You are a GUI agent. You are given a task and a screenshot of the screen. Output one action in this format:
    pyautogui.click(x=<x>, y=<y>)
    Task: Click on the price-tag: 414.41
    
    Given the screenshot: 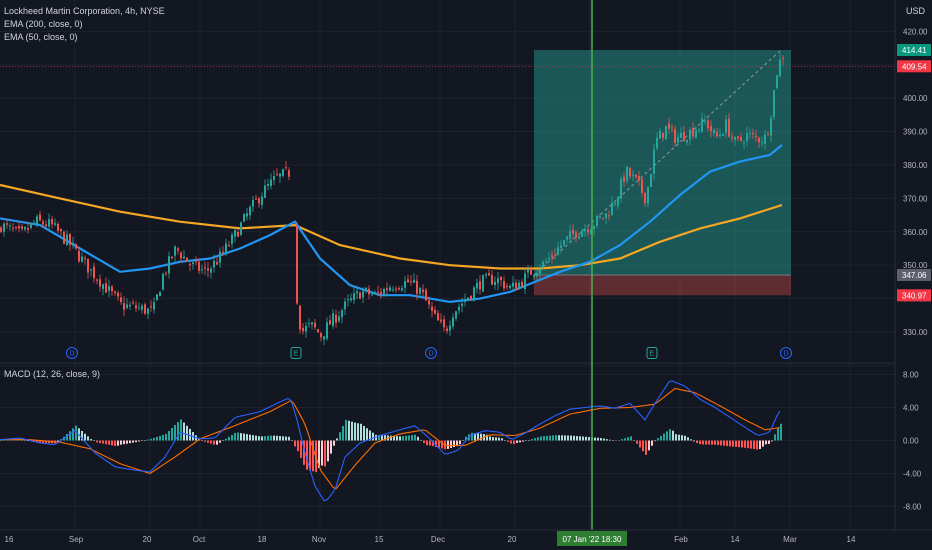 What is the action you would take?
    pyautogui.click(x=914, y=50)
    